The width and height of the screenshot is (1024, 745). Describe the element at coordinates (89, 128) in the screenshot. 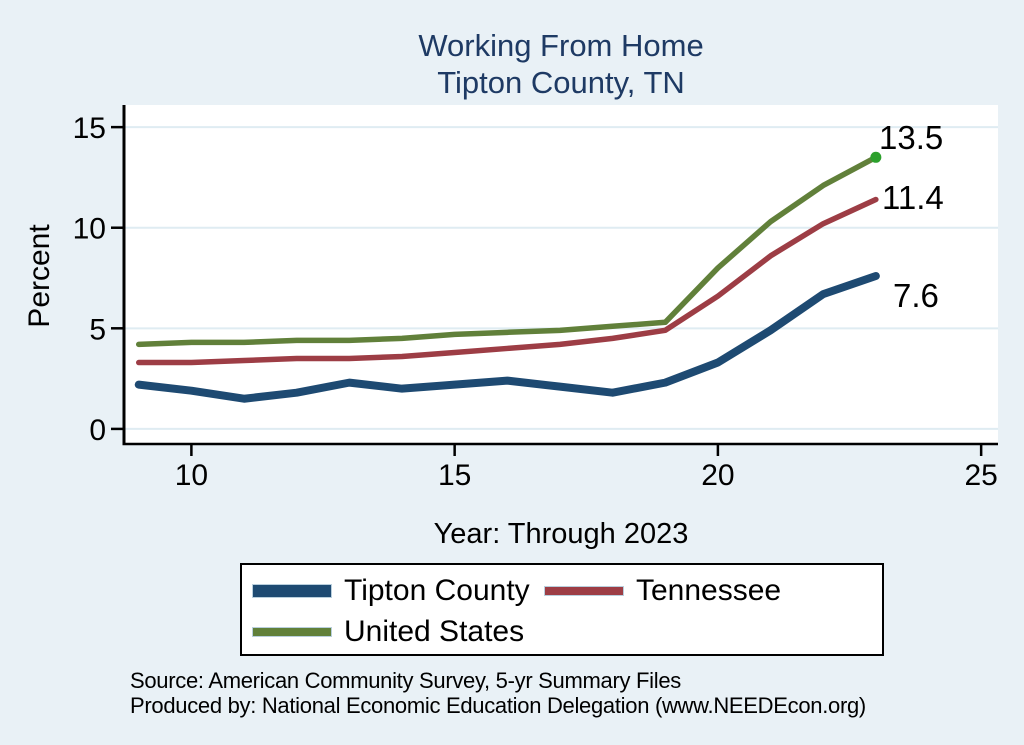

I see `y-tick-label-15: 15` at that location.